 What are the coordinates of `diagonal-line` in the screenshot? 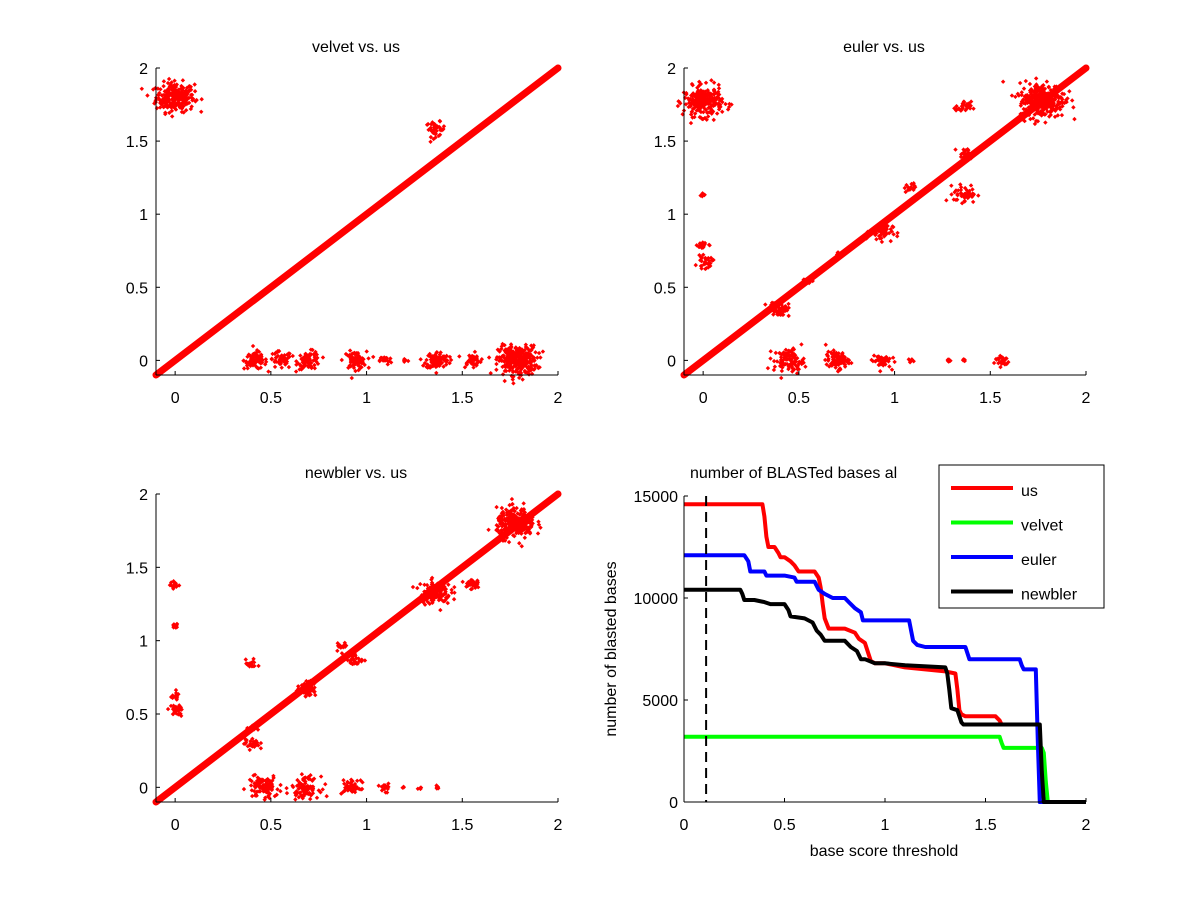 It's located at (357, 221).